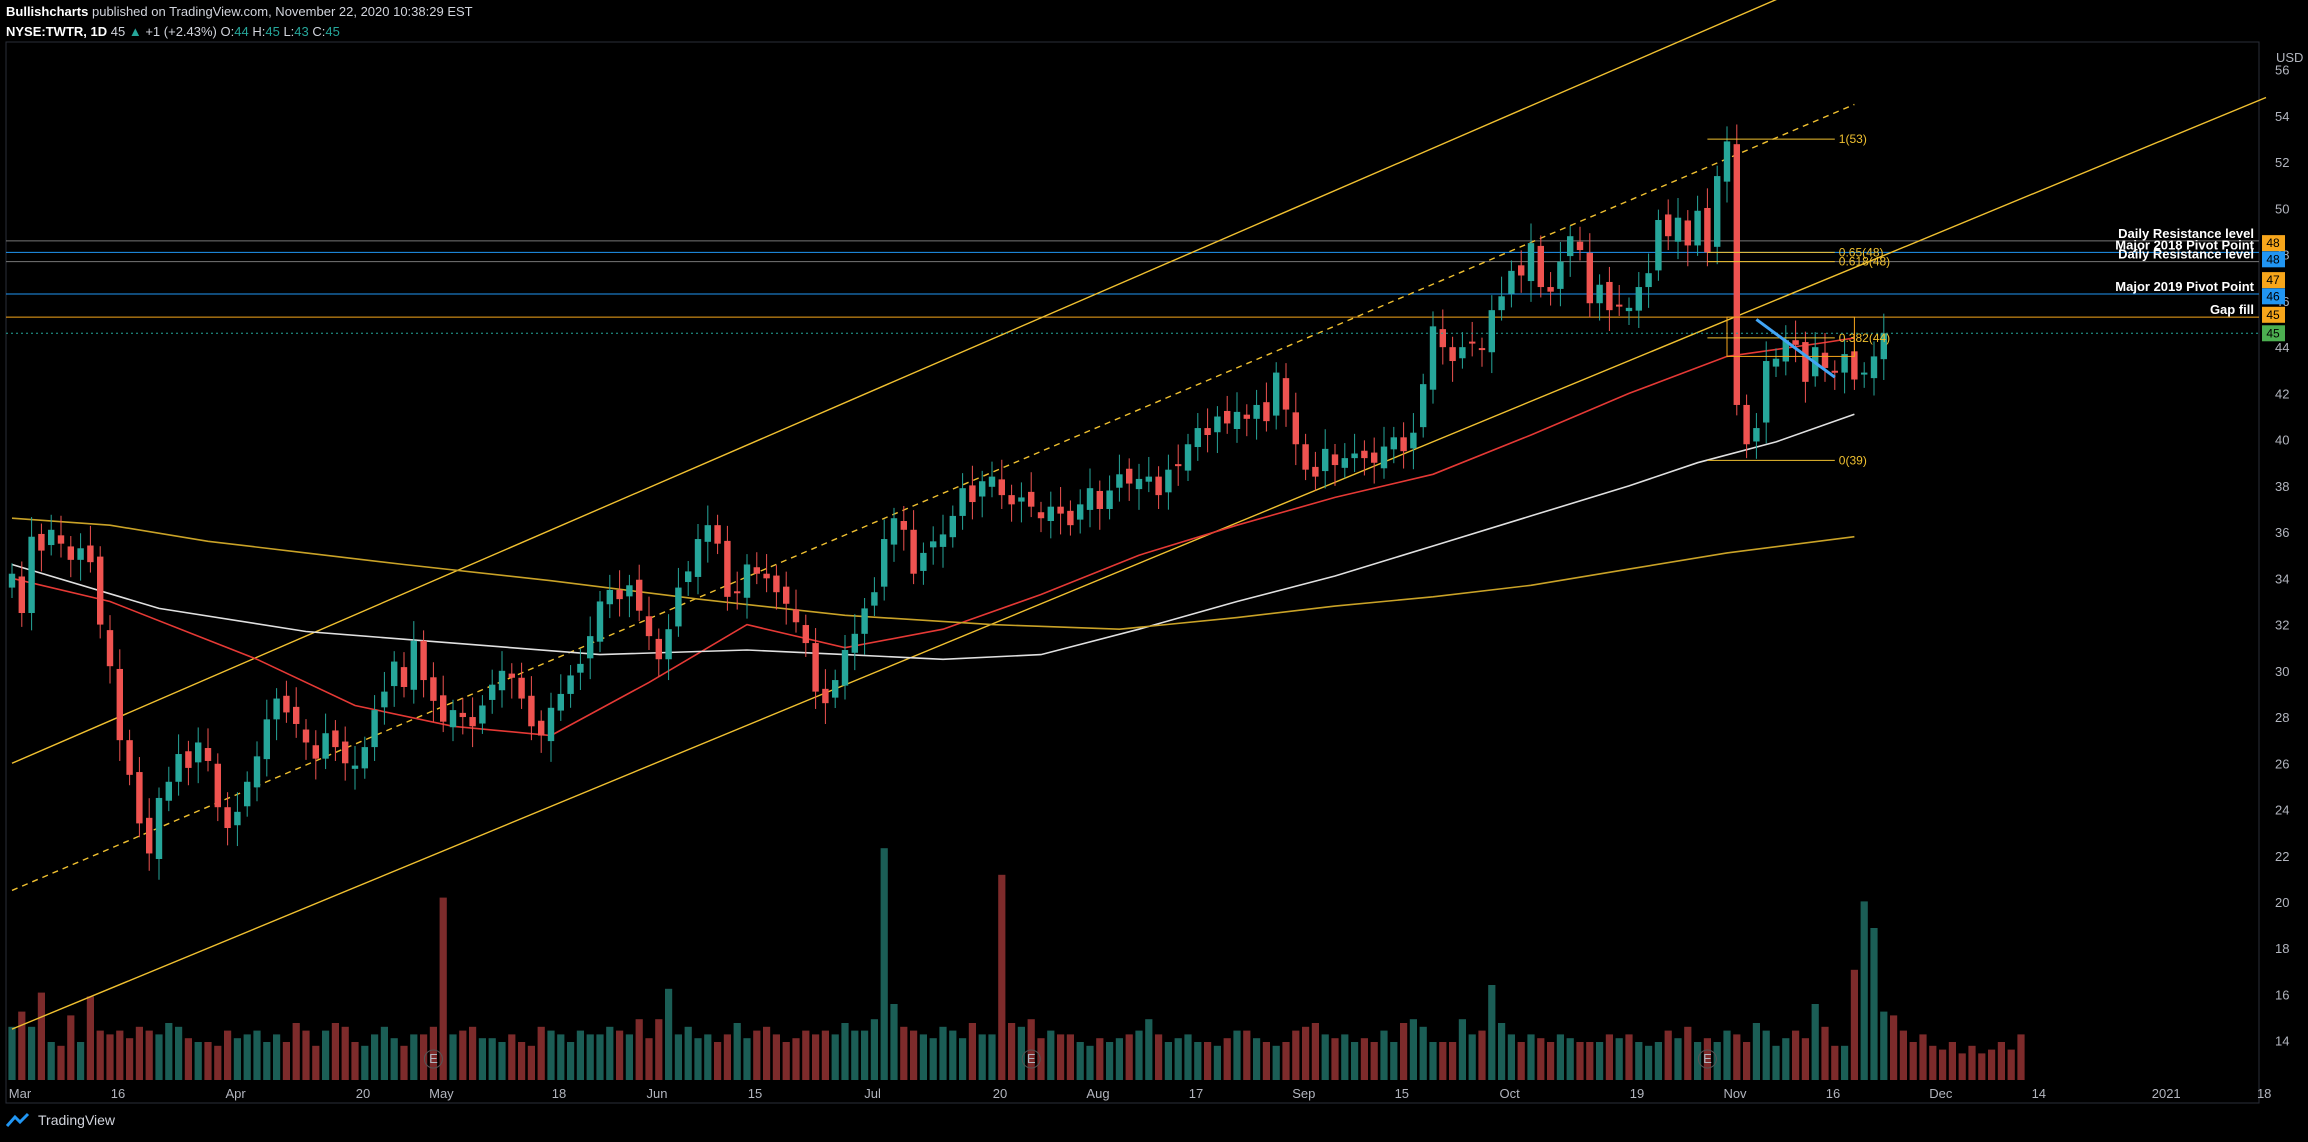  What do you see at coordinates (2273, 315) in the screenshot?
I see `price-badge-label: 45` at bounding box center [2273, 315].